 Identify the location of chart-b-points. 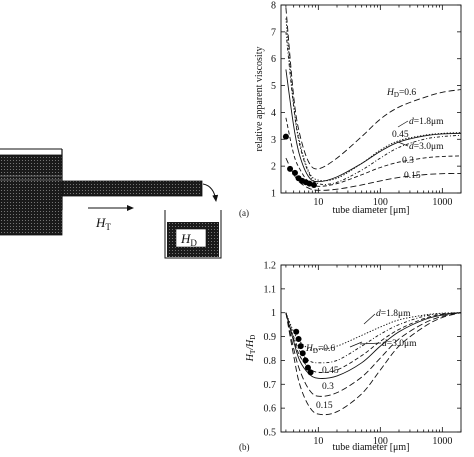
(303, 352).